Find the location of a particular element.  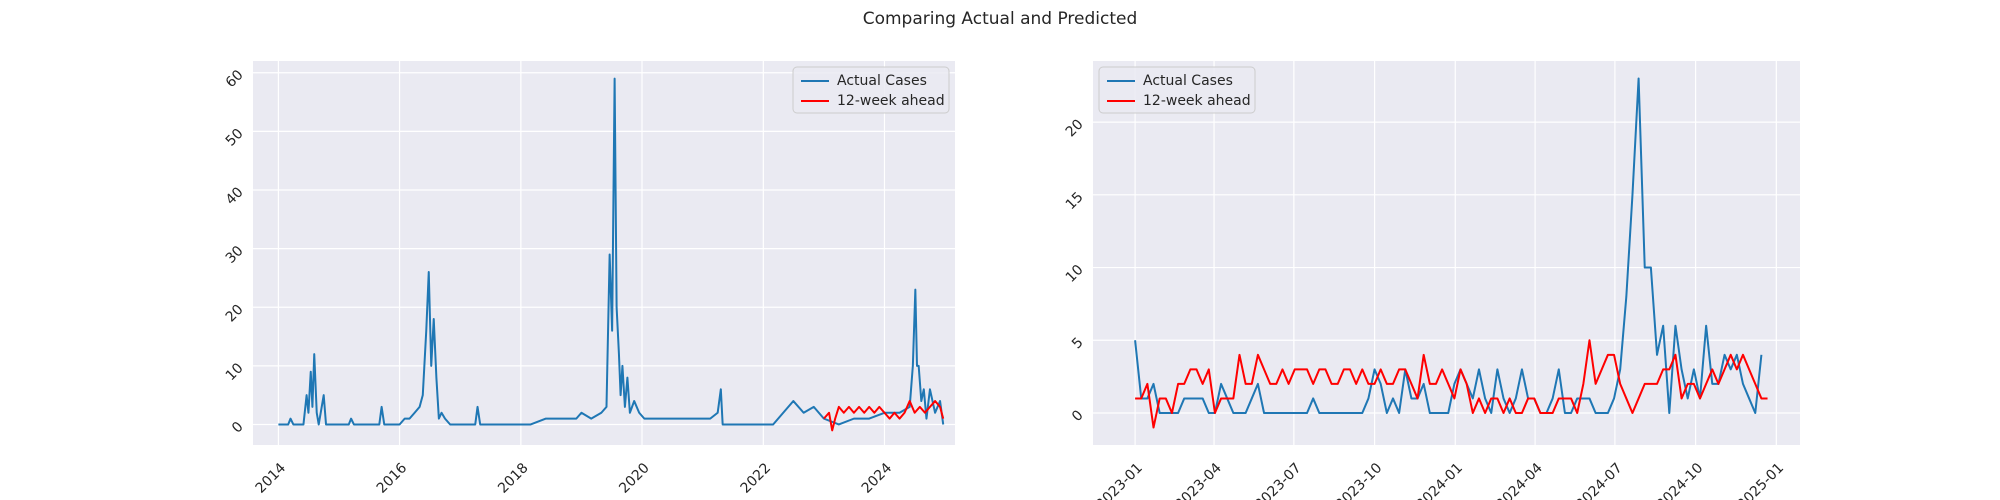

y-tick-label: 5 is located at coordinates (1078, 344).